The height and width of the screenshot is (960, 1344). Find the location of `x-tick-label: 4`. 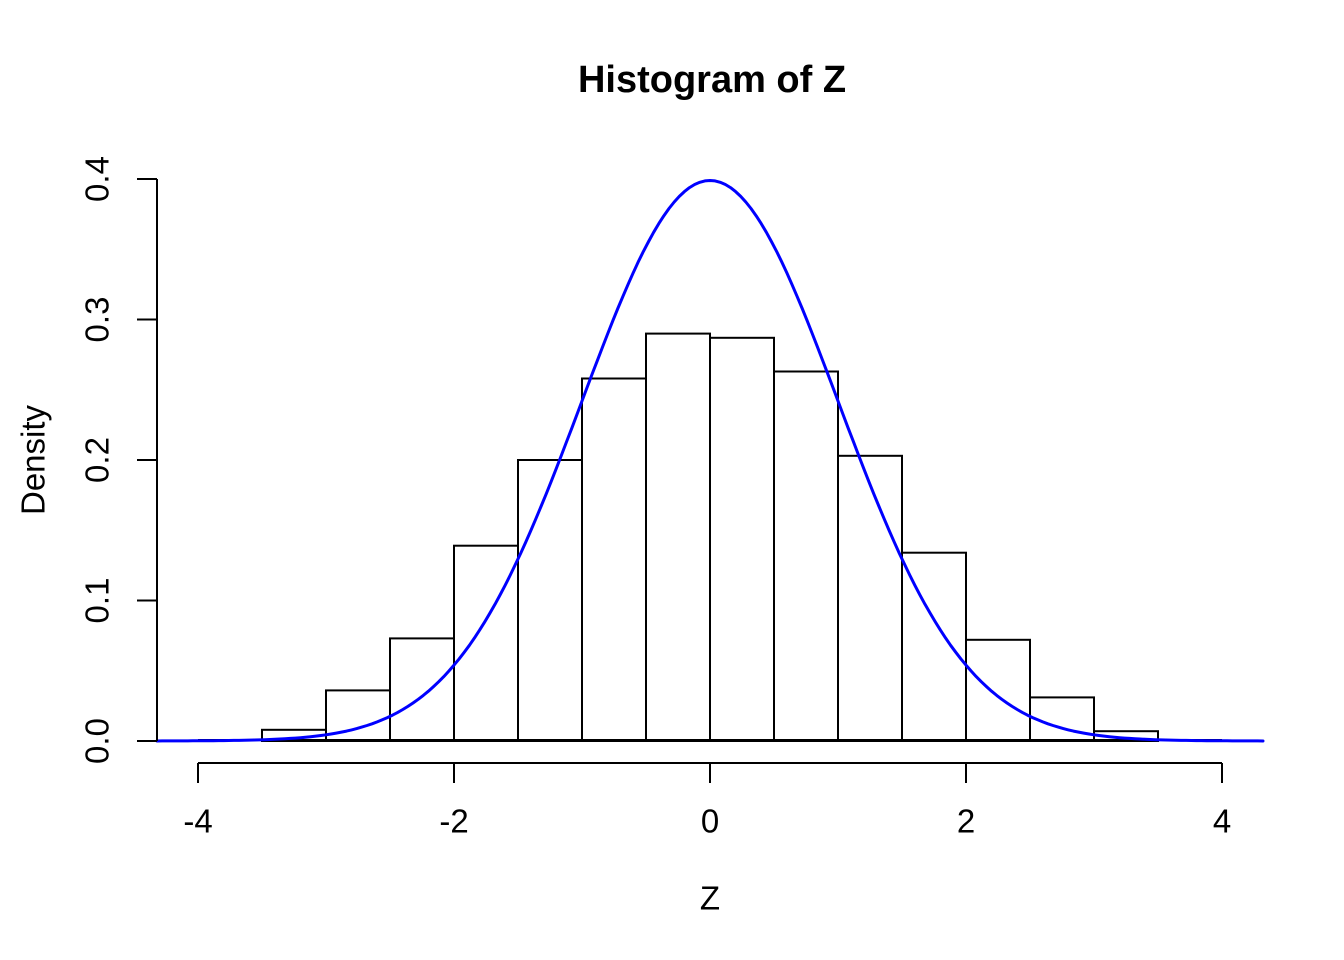

x-tick-label: 4 is located at coordinates (1222, 821).